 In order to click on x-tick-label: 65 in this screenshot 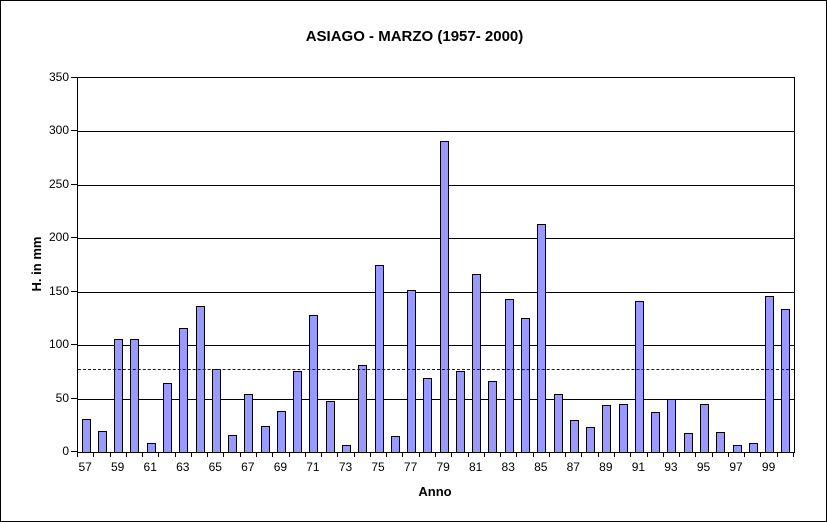, I will do `click(215, 467)`.